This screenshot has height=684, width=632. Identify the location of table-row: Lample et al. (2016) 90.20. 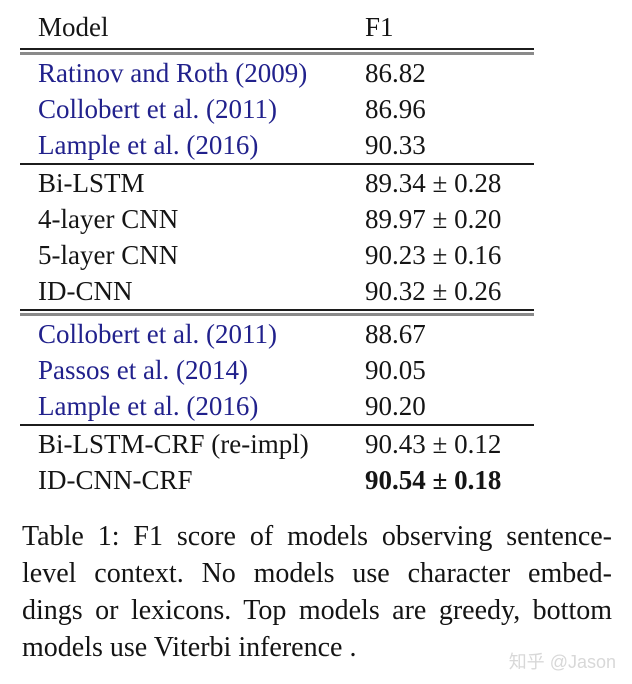
(277, 406).